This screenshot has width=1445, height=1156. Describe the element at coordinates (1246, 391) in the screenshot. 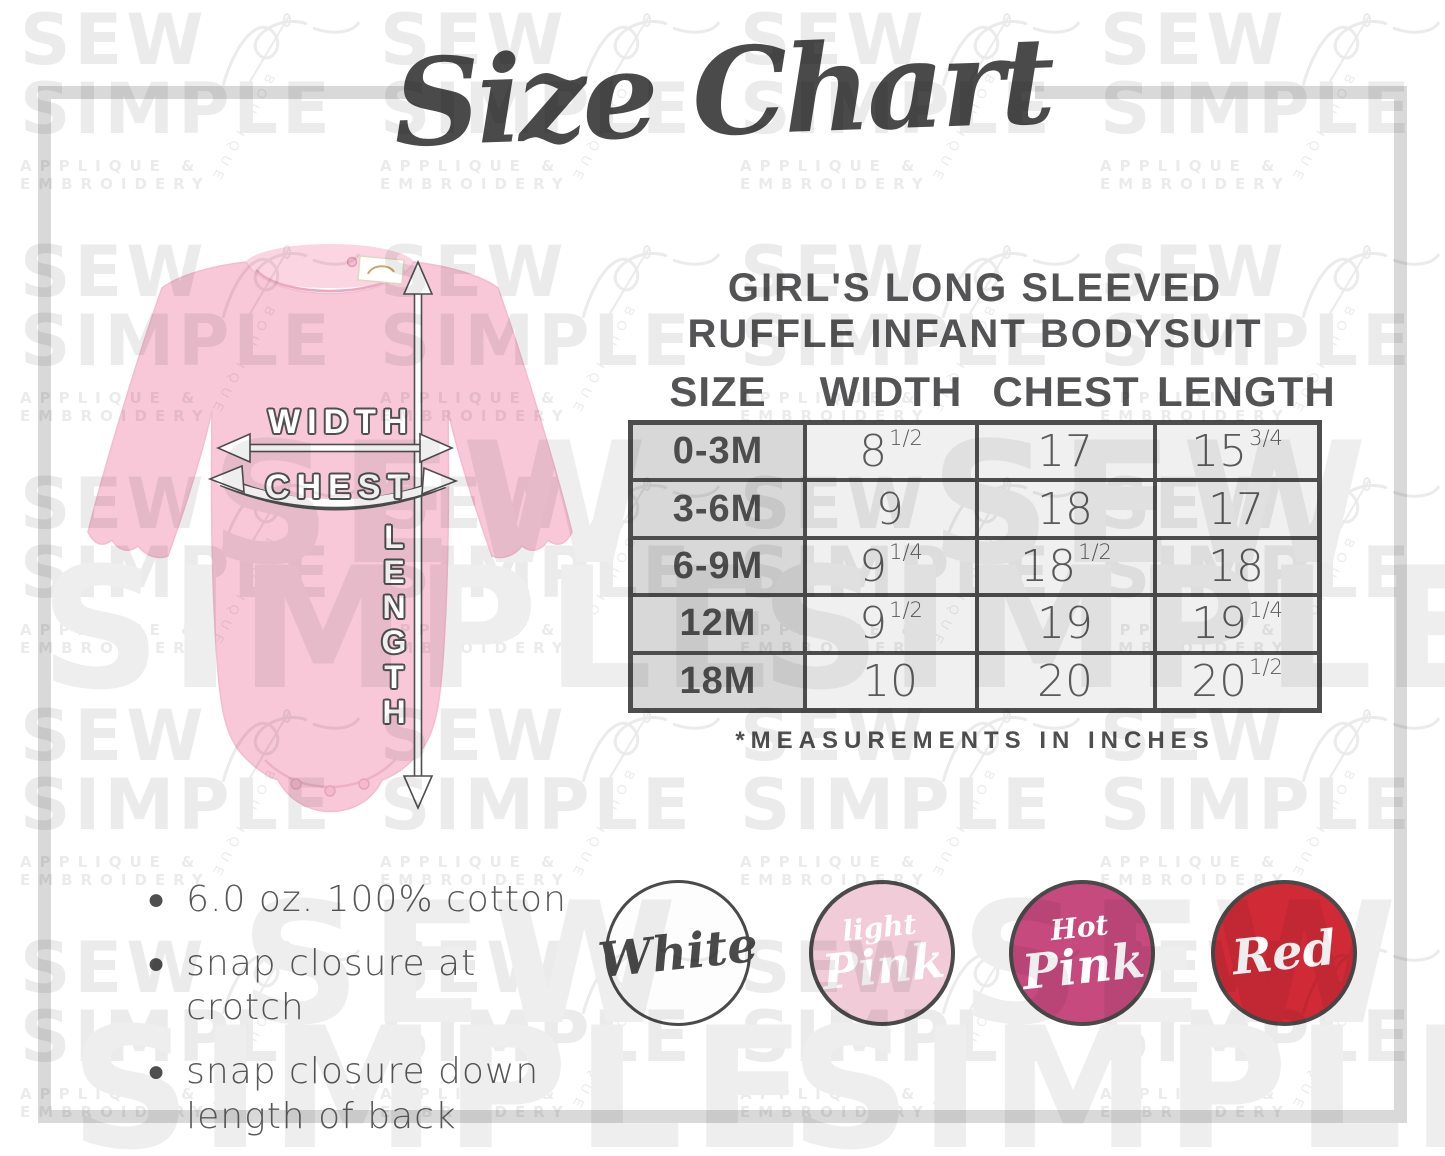

I see `column-header-length: LENGTH` at that location.